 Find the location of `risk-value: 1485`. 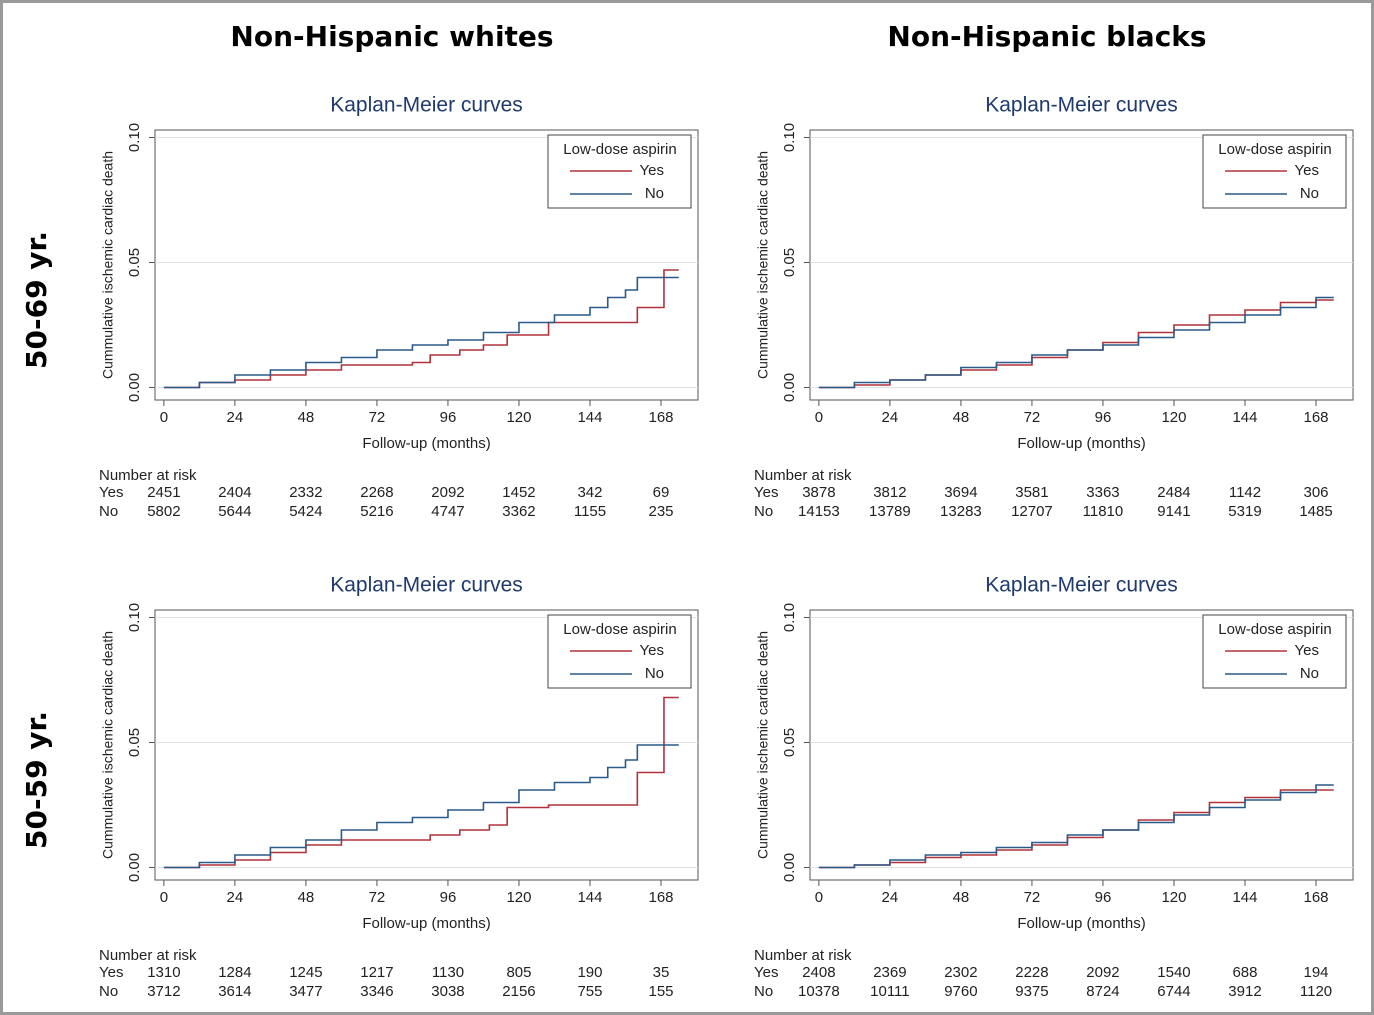

risk-value: 1485 is located at coordinates (1315, 511).